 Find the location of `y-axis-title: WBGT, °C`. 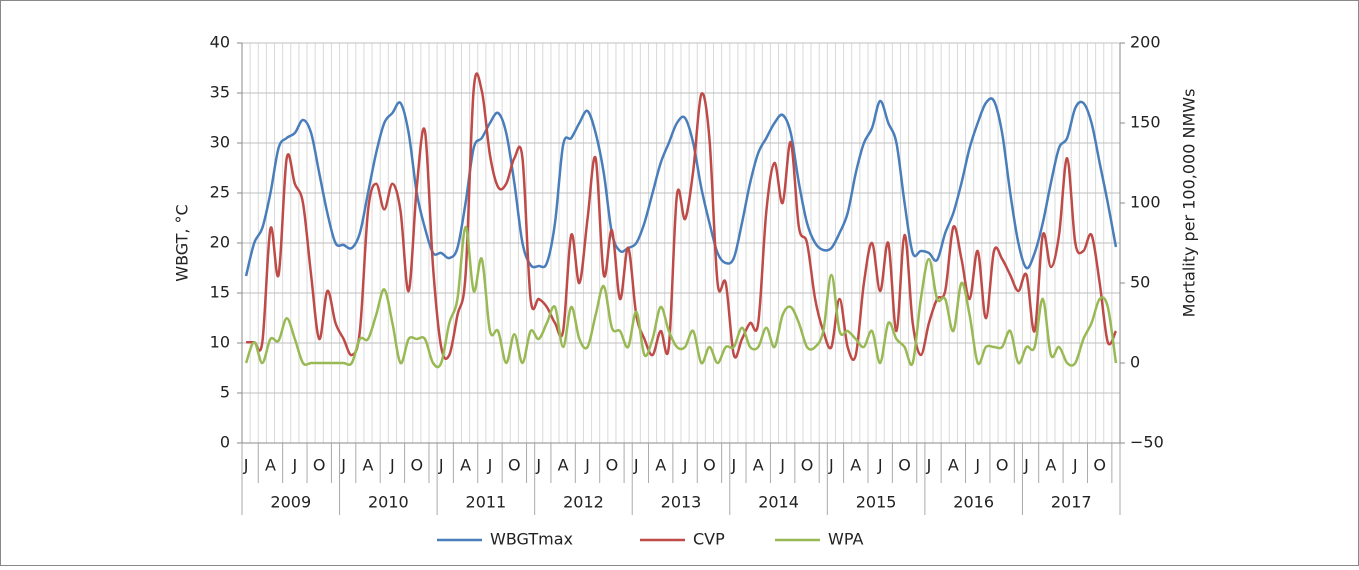

y-axis-title: WBGT, °C is located at coordinates (182, 242).